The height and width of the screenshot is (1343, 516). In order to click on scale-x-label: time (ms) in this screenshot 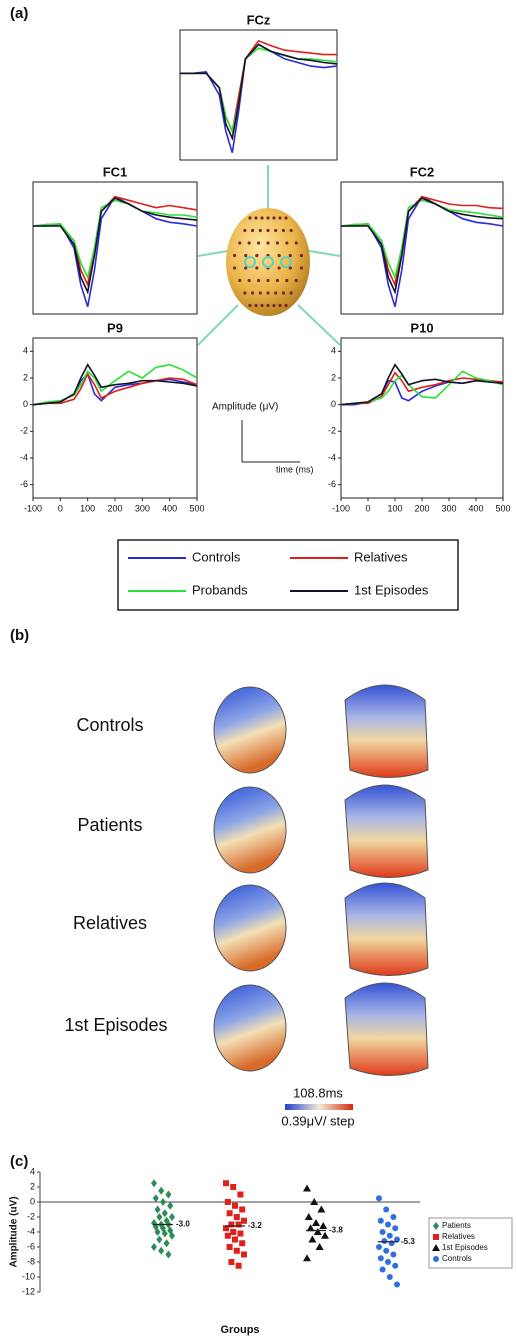, I will do `click(295, 469)`.